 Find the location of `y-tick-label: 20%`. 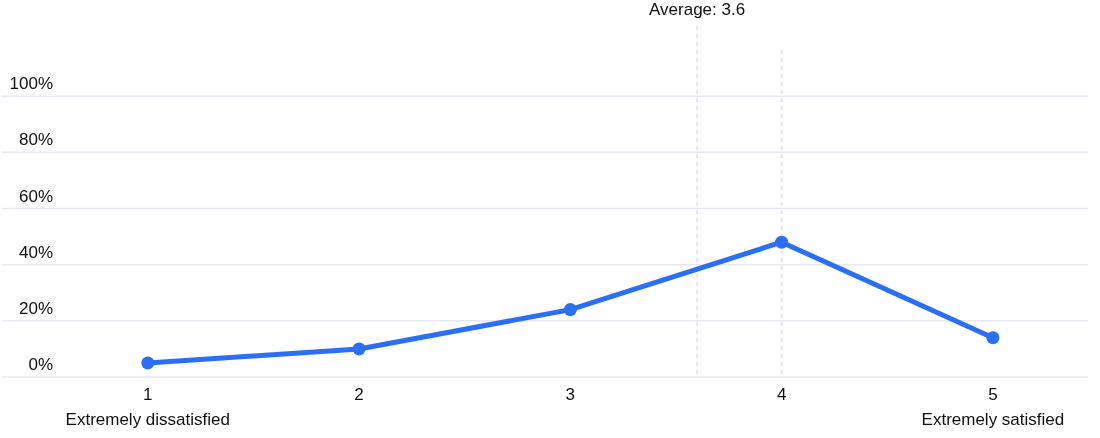

y-tick-label: 20% is located at coordinates (35, 308).